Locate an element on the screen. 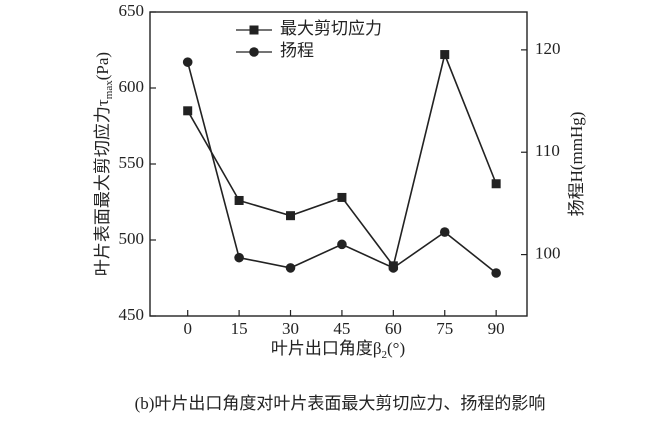 This screenshot has width=664, height=427. y-axis-label: 叶片表面最大剪切应力τmax(Pa) is located at coordinates (104, 164).